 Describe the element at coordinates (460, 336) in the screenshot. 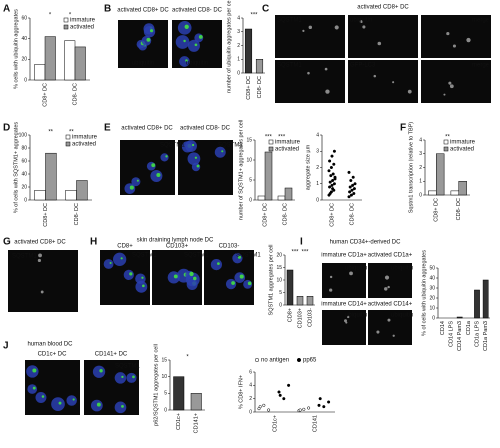

I see `x-tick-label: CD14 Pam3` at that location.